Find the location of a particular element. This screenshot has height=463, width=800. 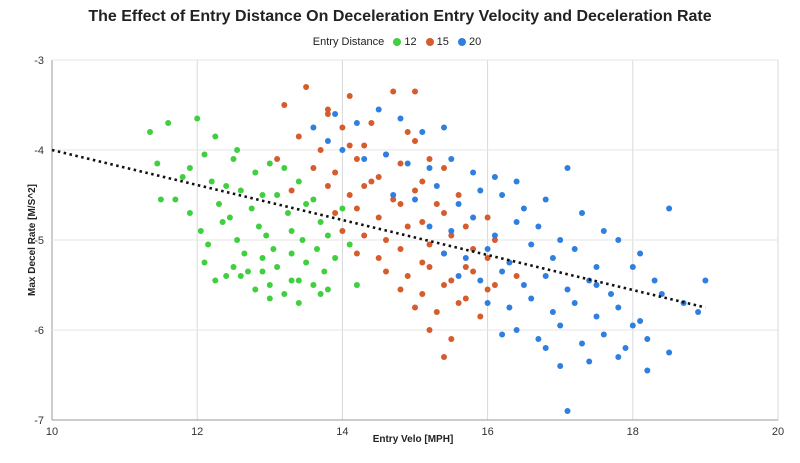

y-tick-label: -3 is located at coordinates (39, 61).